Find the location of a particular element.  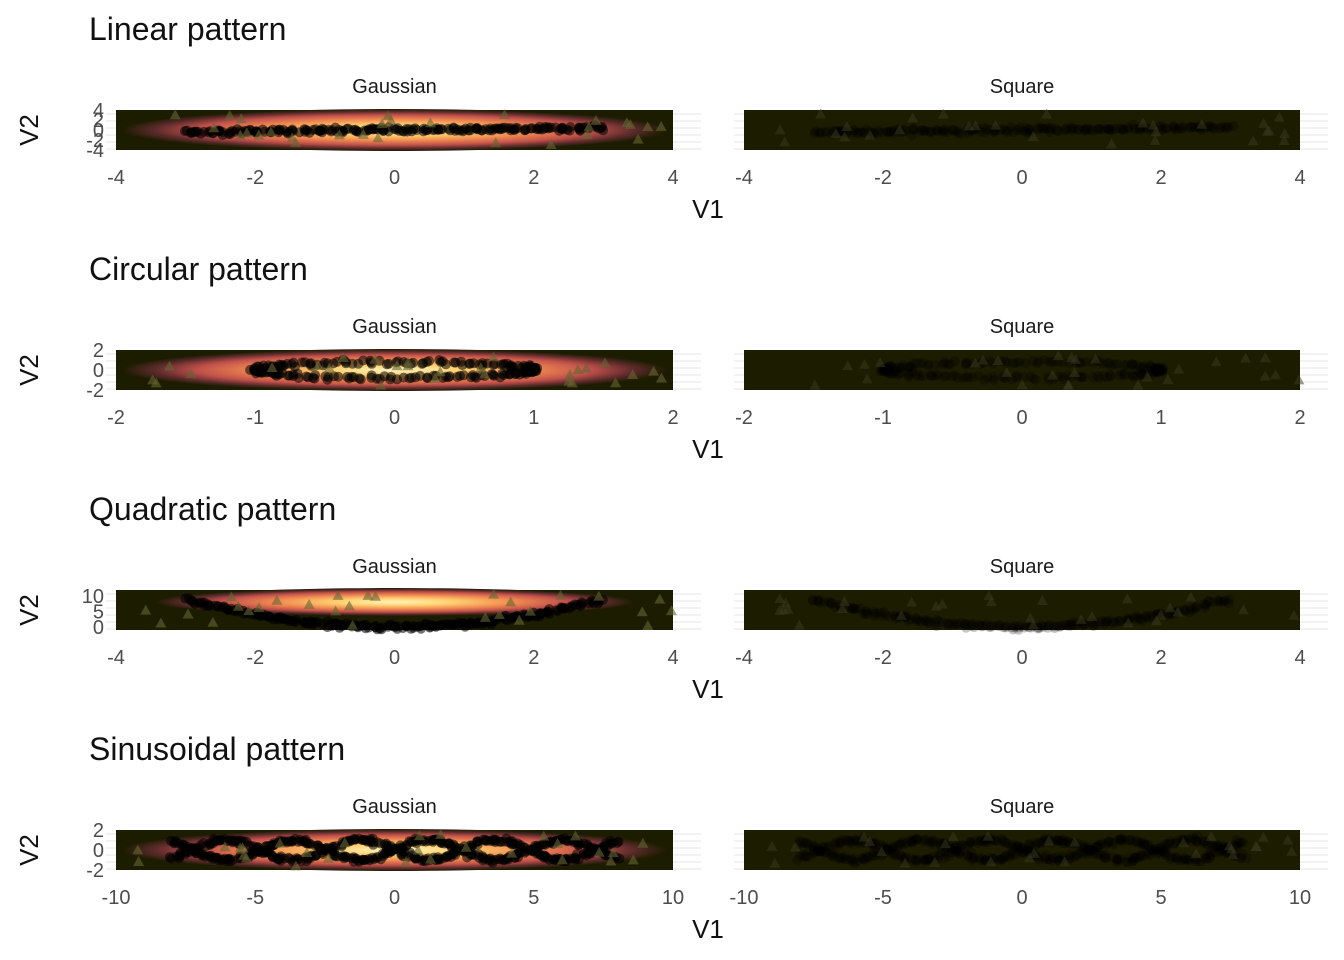

y-tick-label: 4 is located at coordinates (98, 111).